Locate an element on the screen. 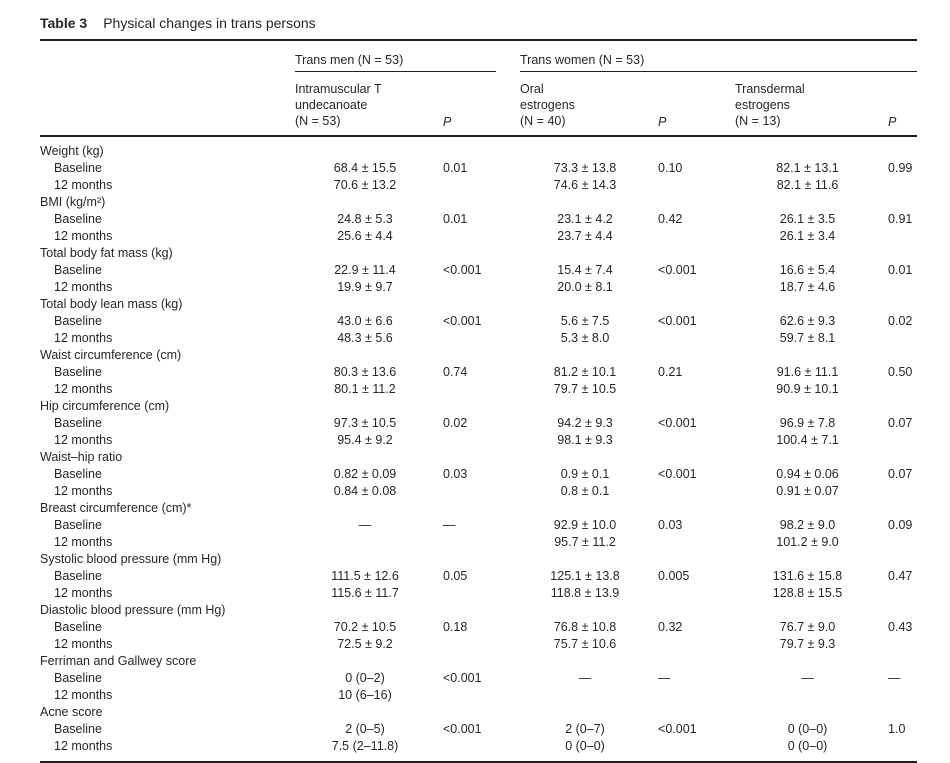 The height and width of the screenshot is (763, 950). category-row: Waist–hip ratio is located at coordinates (478, 457).